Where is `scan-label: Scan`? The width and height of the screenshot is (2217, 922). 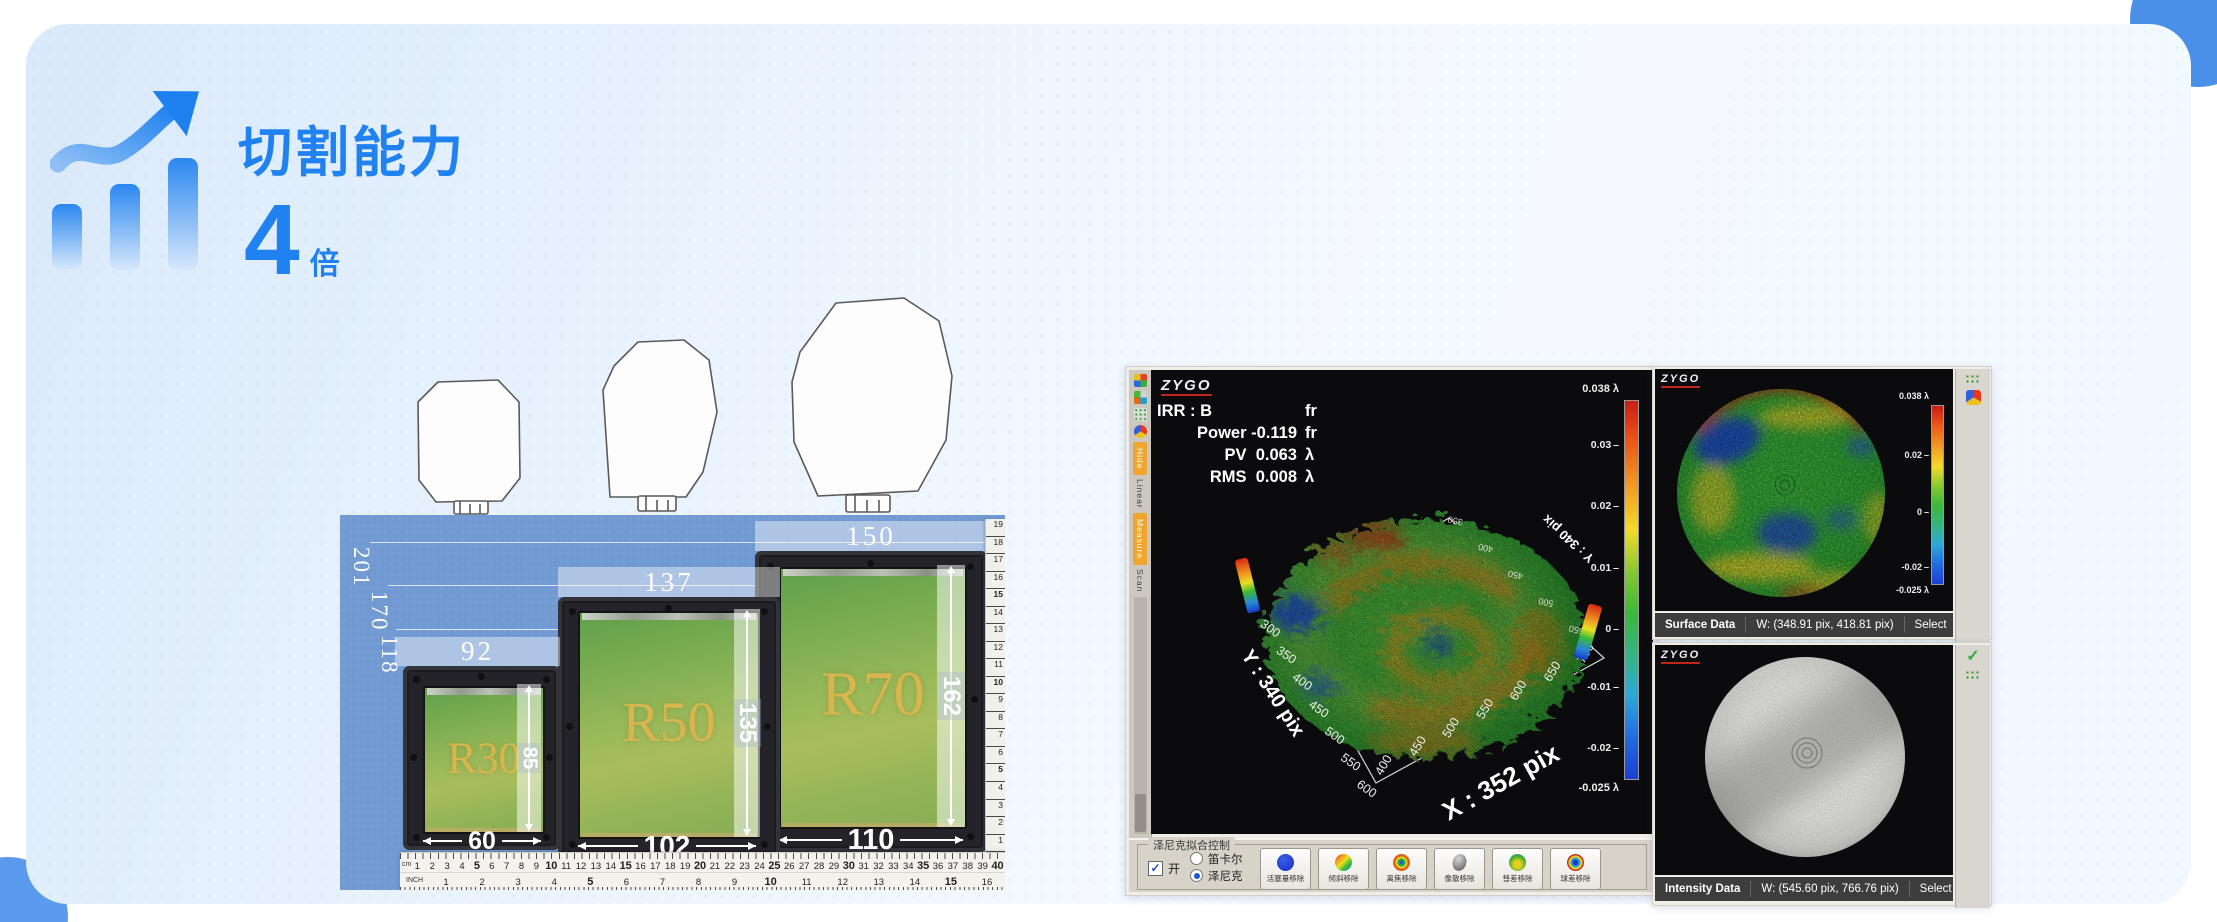 scan-label: Scan is located at coordinates (1140, 581).